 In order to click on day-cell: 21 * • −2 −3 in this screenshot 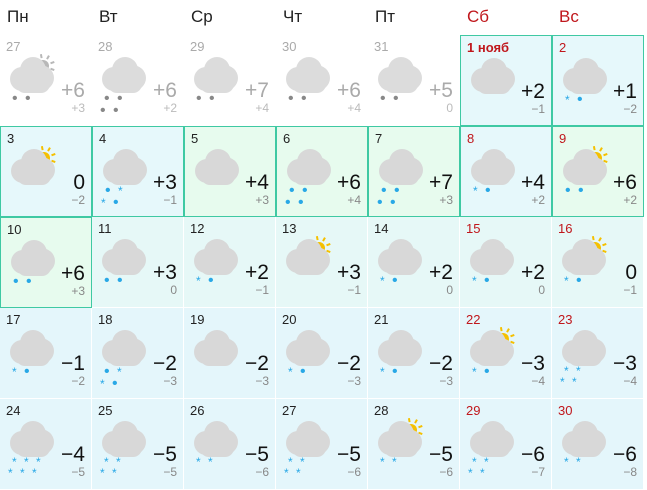, I will do `click(414, 353)`.